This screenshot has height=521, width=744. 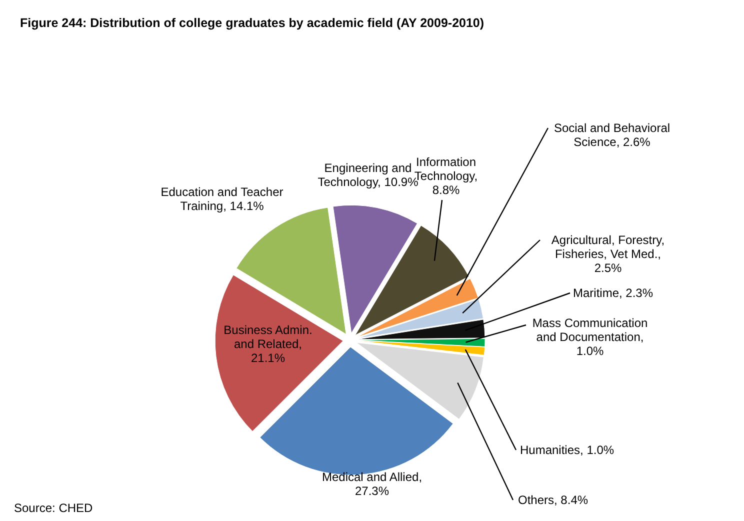 I want to click on slice-label: Social and Behavioral Science, 2.6%, so click(x=612, y=135).